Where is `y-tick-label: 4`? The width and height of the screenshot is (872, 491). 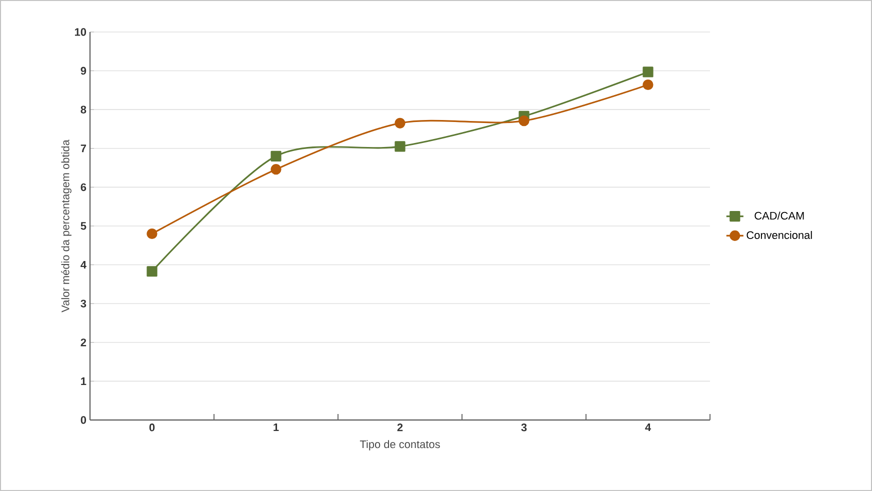 y-tick-label: 4 is located at coordinates (83, 265).